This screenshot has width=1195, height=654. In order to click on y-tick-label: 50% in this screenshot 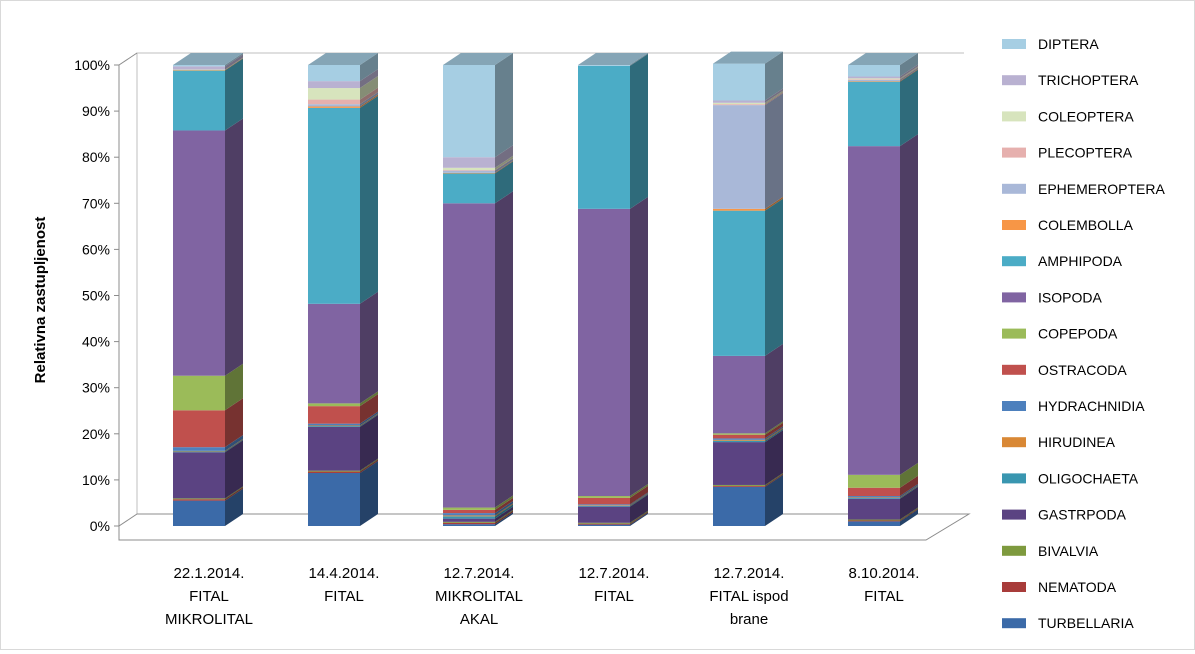, I will do `click(96, 296)`.